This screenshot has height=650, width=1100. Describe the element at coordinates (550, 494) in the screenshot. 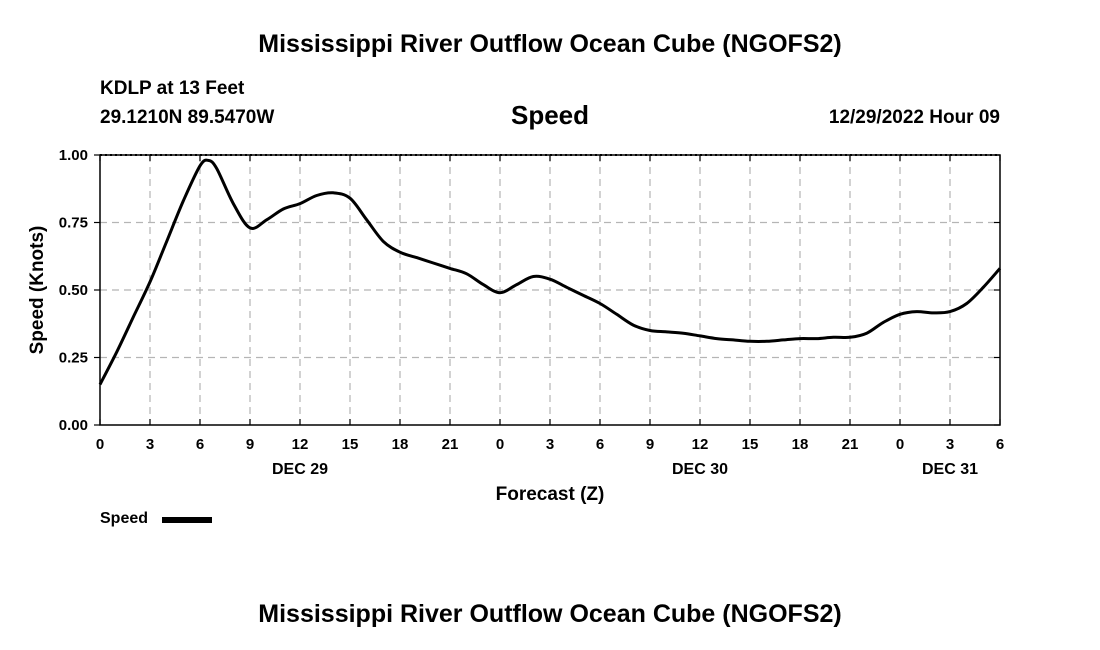

I see `x-axis-label: Forecast (Z)` at that location.